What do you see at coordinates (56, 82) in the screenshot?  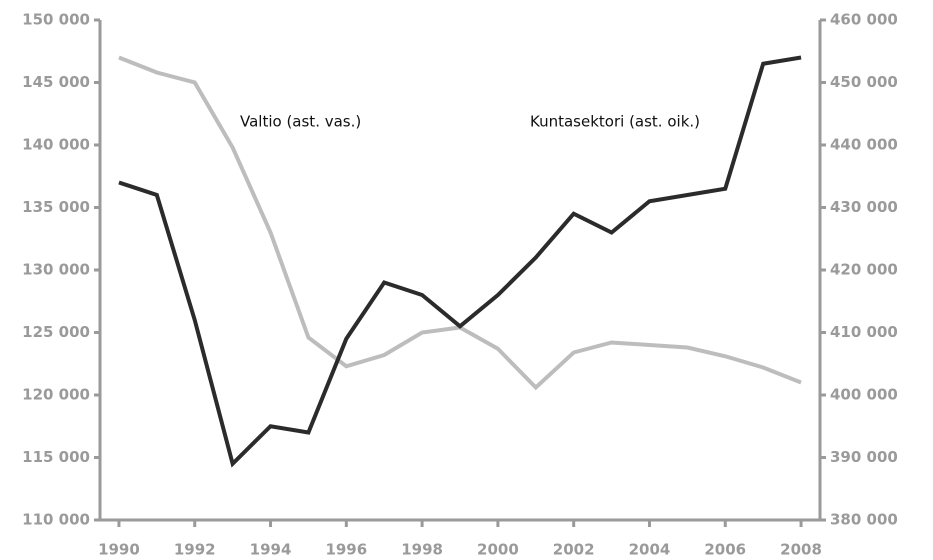 I see `y-tick-label: 145 000` at bounding box center [56, 82].